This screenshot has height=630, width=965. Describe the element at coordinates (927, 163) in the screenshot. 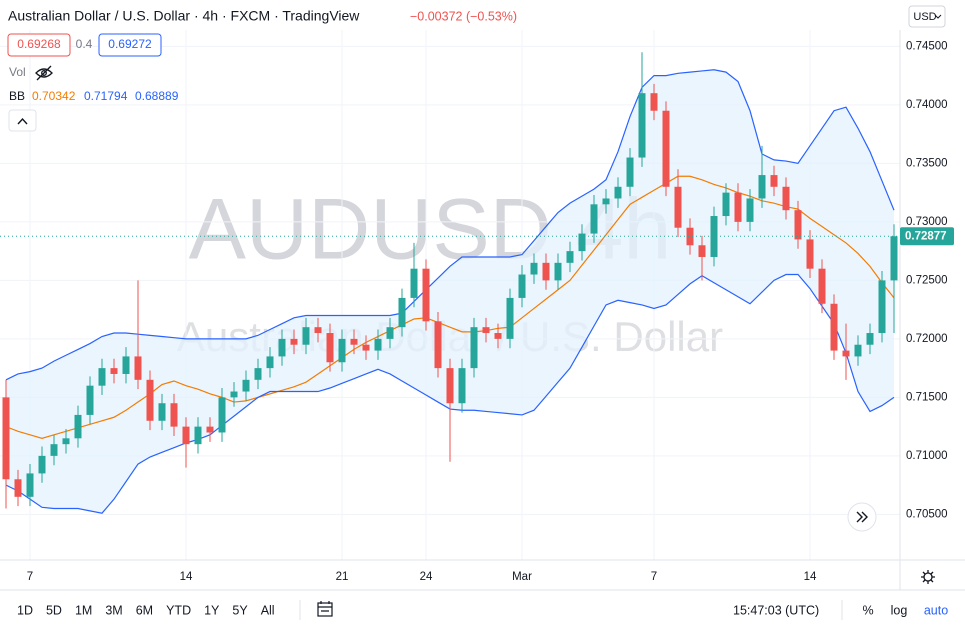

I see `y-tick-label: 0.73500` at that location.